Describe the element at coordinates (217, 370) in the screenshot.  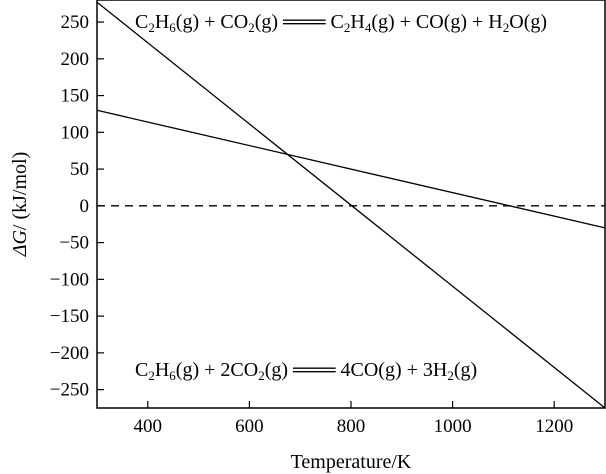
I see `formula-text: (g) + 2CO` at that location.